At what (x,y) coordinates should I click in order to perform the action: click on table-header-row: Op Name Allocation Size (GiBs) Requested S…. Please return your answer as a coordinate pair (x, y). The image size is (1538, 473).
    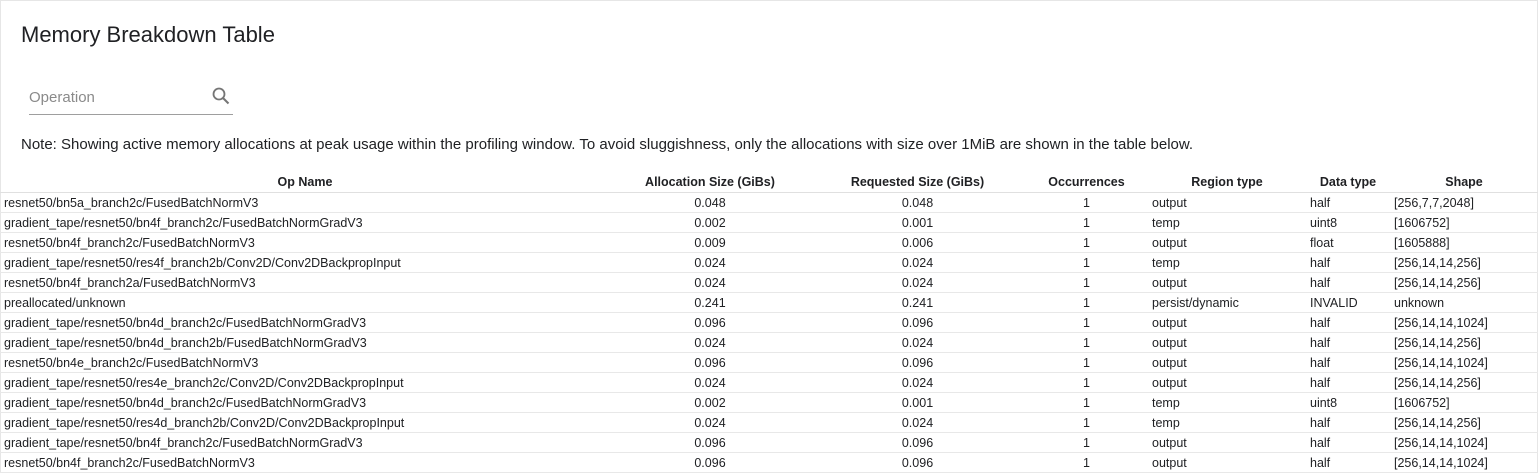
    Looking at the image, I should click on (769, 182).